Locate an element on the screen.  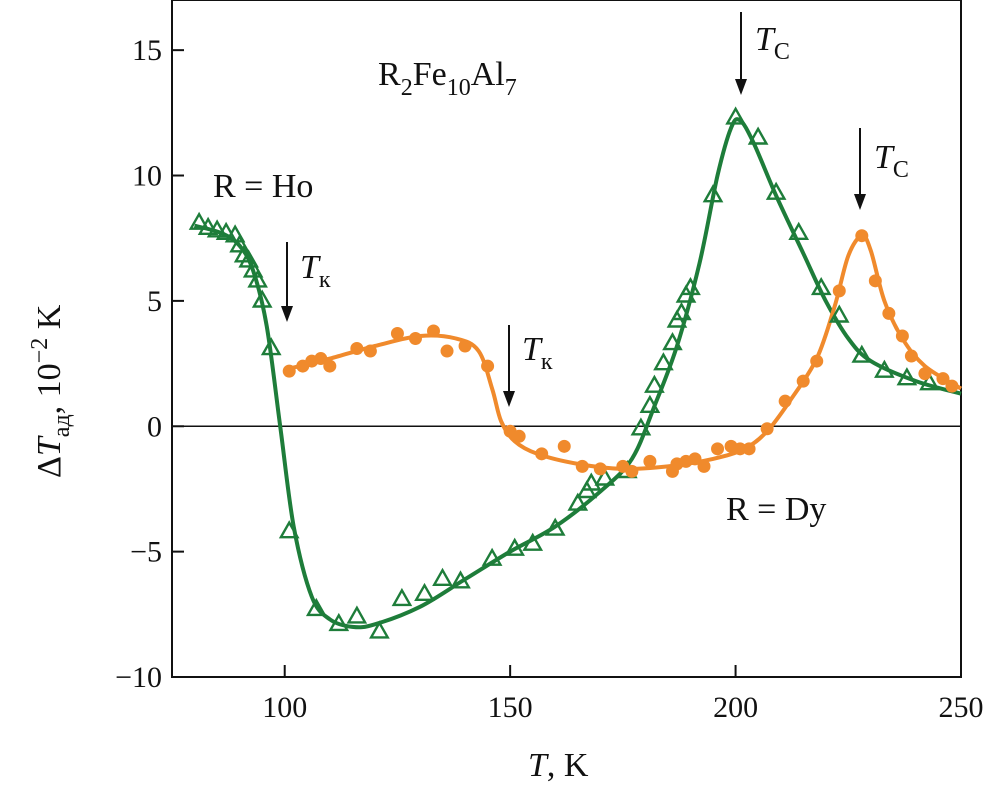
y-tick-label: 5 is located at coordinates (154, 301).